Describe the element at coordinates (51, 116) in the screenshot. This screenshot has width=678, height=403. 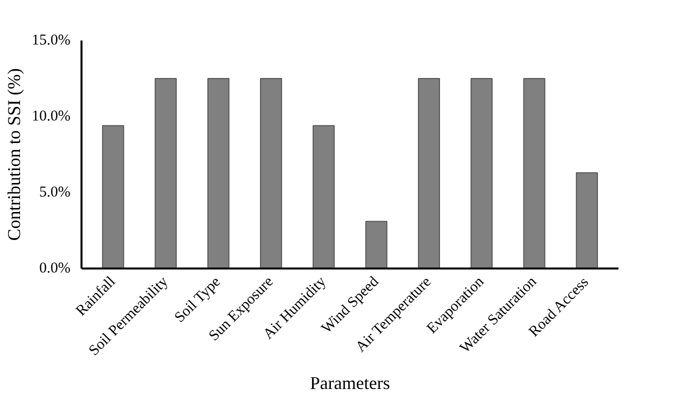
I see `y-tick-label: 10.0%` at that location.